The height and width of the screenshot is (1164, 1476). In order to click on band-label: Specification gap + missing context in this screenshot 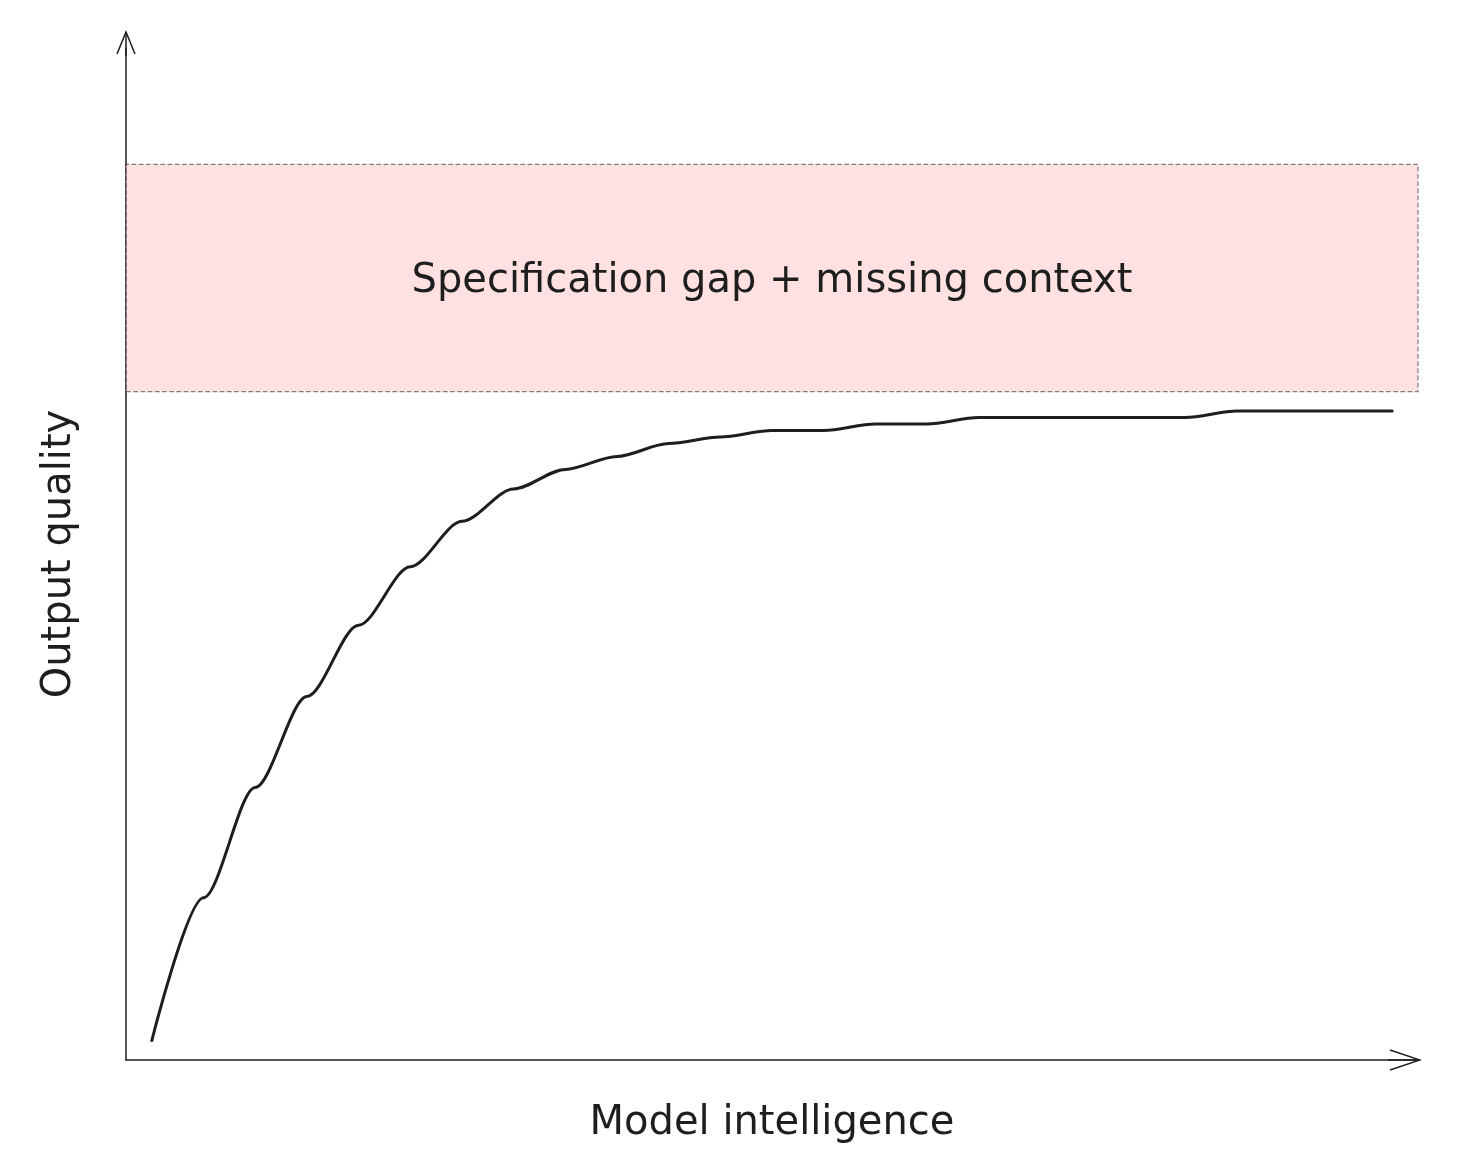, I will do `click(772, 277)`.